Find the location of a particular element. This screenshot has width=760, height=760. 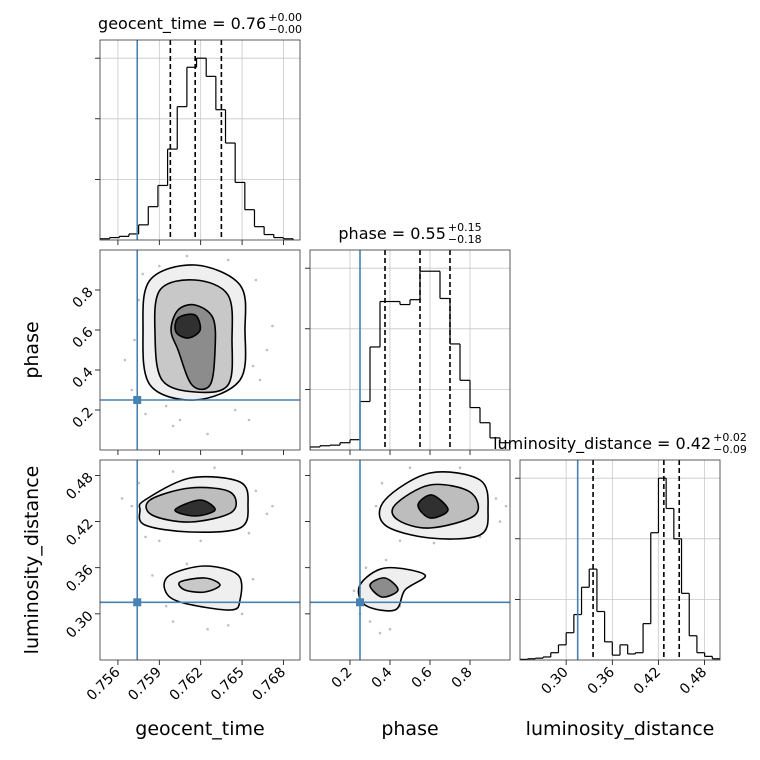

panel-title-upper: +0.15 is located at coordinates (465, 227).